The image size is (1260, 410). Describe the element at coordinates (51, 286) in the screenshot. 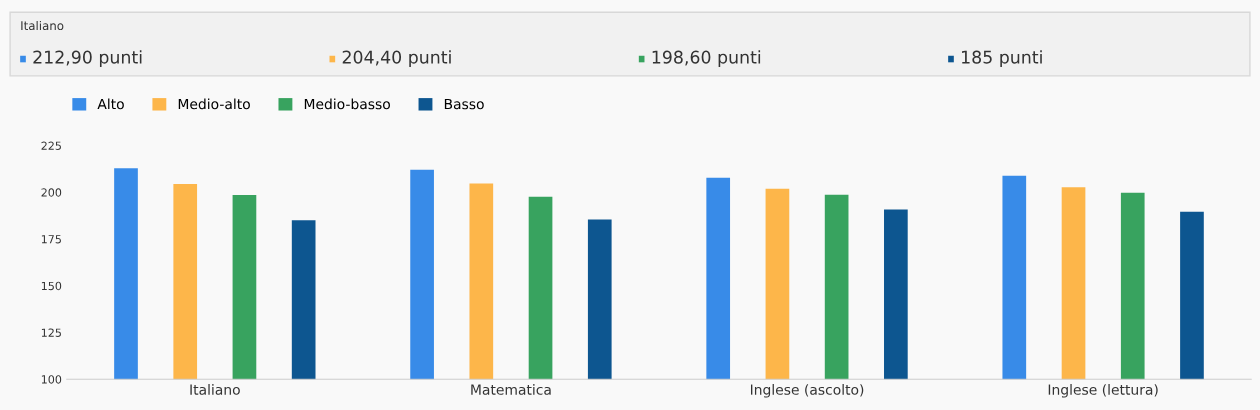

I see `y-tick-label: 150` at that location.